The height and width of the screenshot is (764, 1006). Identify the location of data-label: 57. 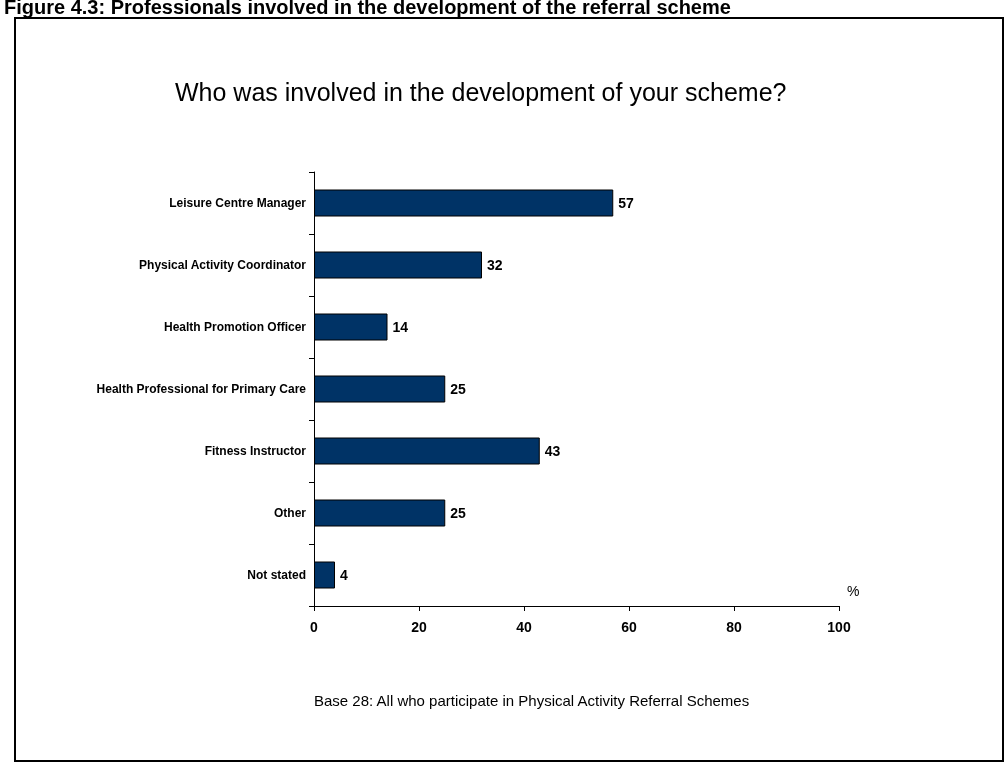
(626, 203).